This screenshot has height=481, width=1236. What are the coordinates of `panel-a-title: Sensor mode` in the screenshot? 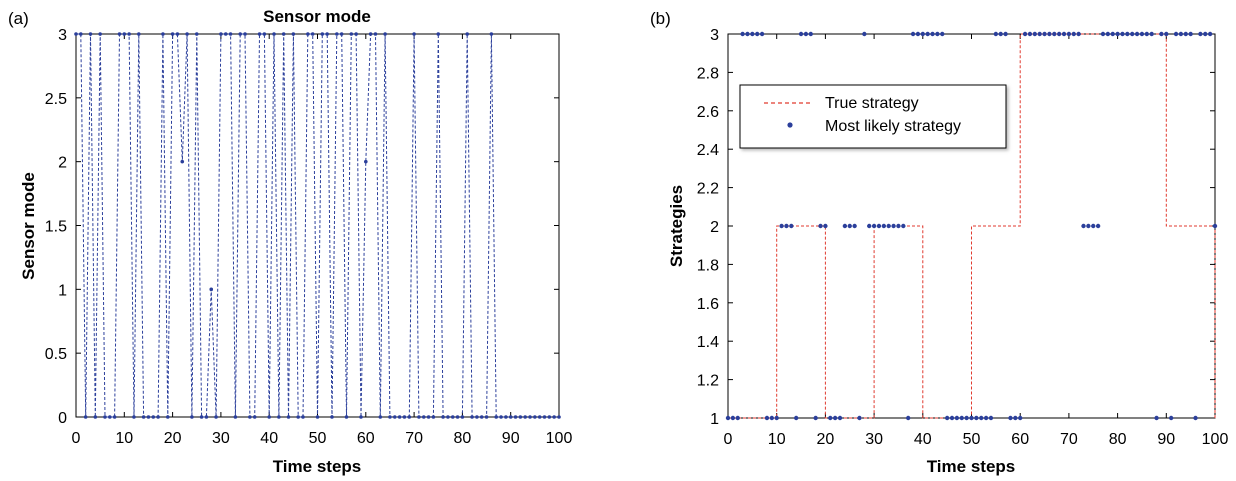 It's located at (317, 16).